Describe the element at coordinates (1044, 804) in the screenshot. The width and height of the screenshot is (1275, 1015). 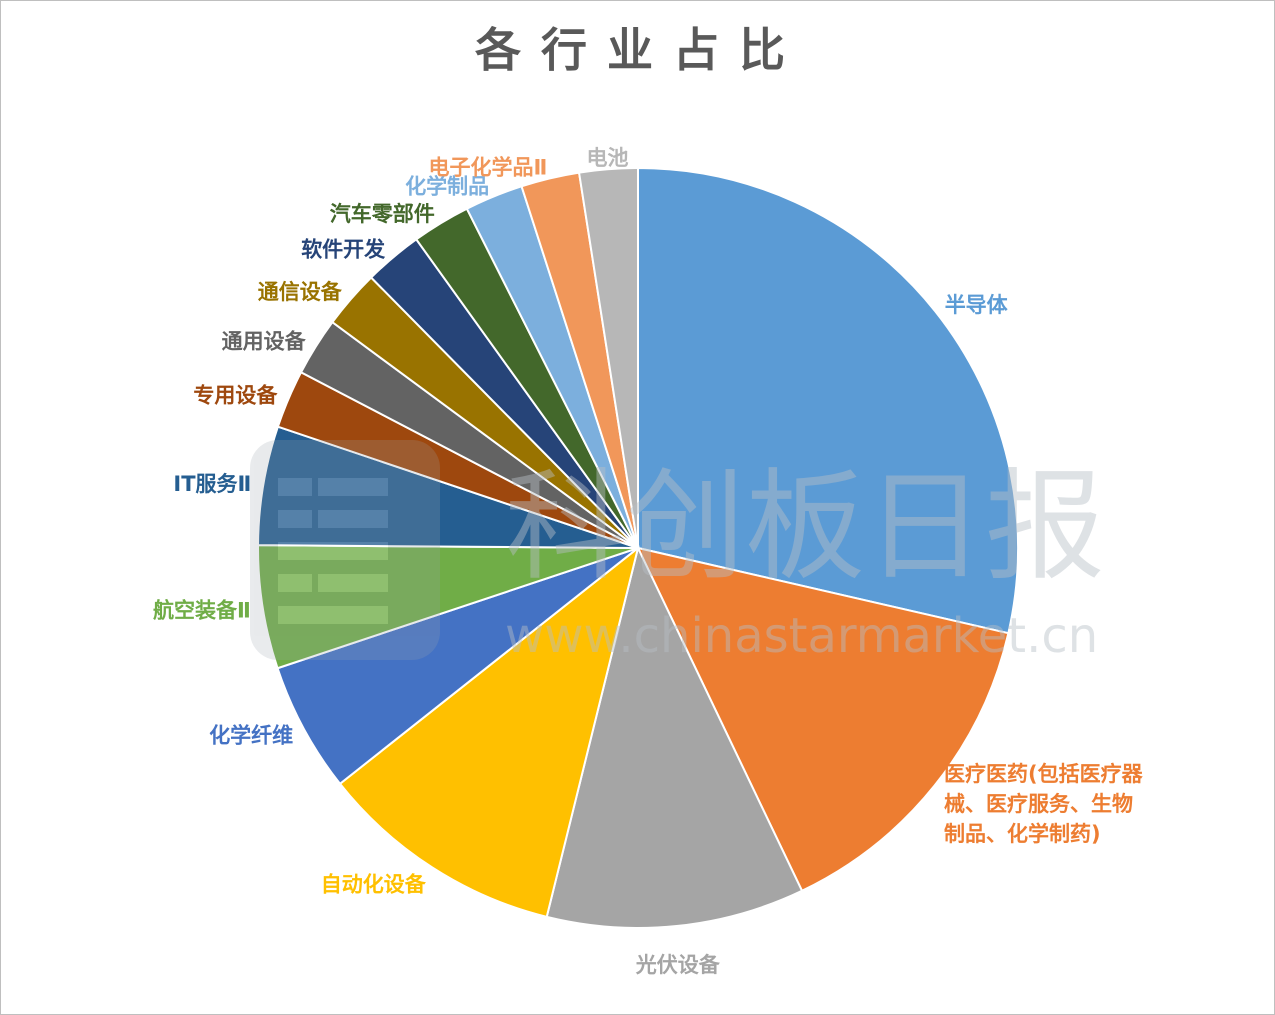
I see `slice-label-1: 医疗医药(包括医疗器械、医疗服务、生物制品、化学制药)` at that location.